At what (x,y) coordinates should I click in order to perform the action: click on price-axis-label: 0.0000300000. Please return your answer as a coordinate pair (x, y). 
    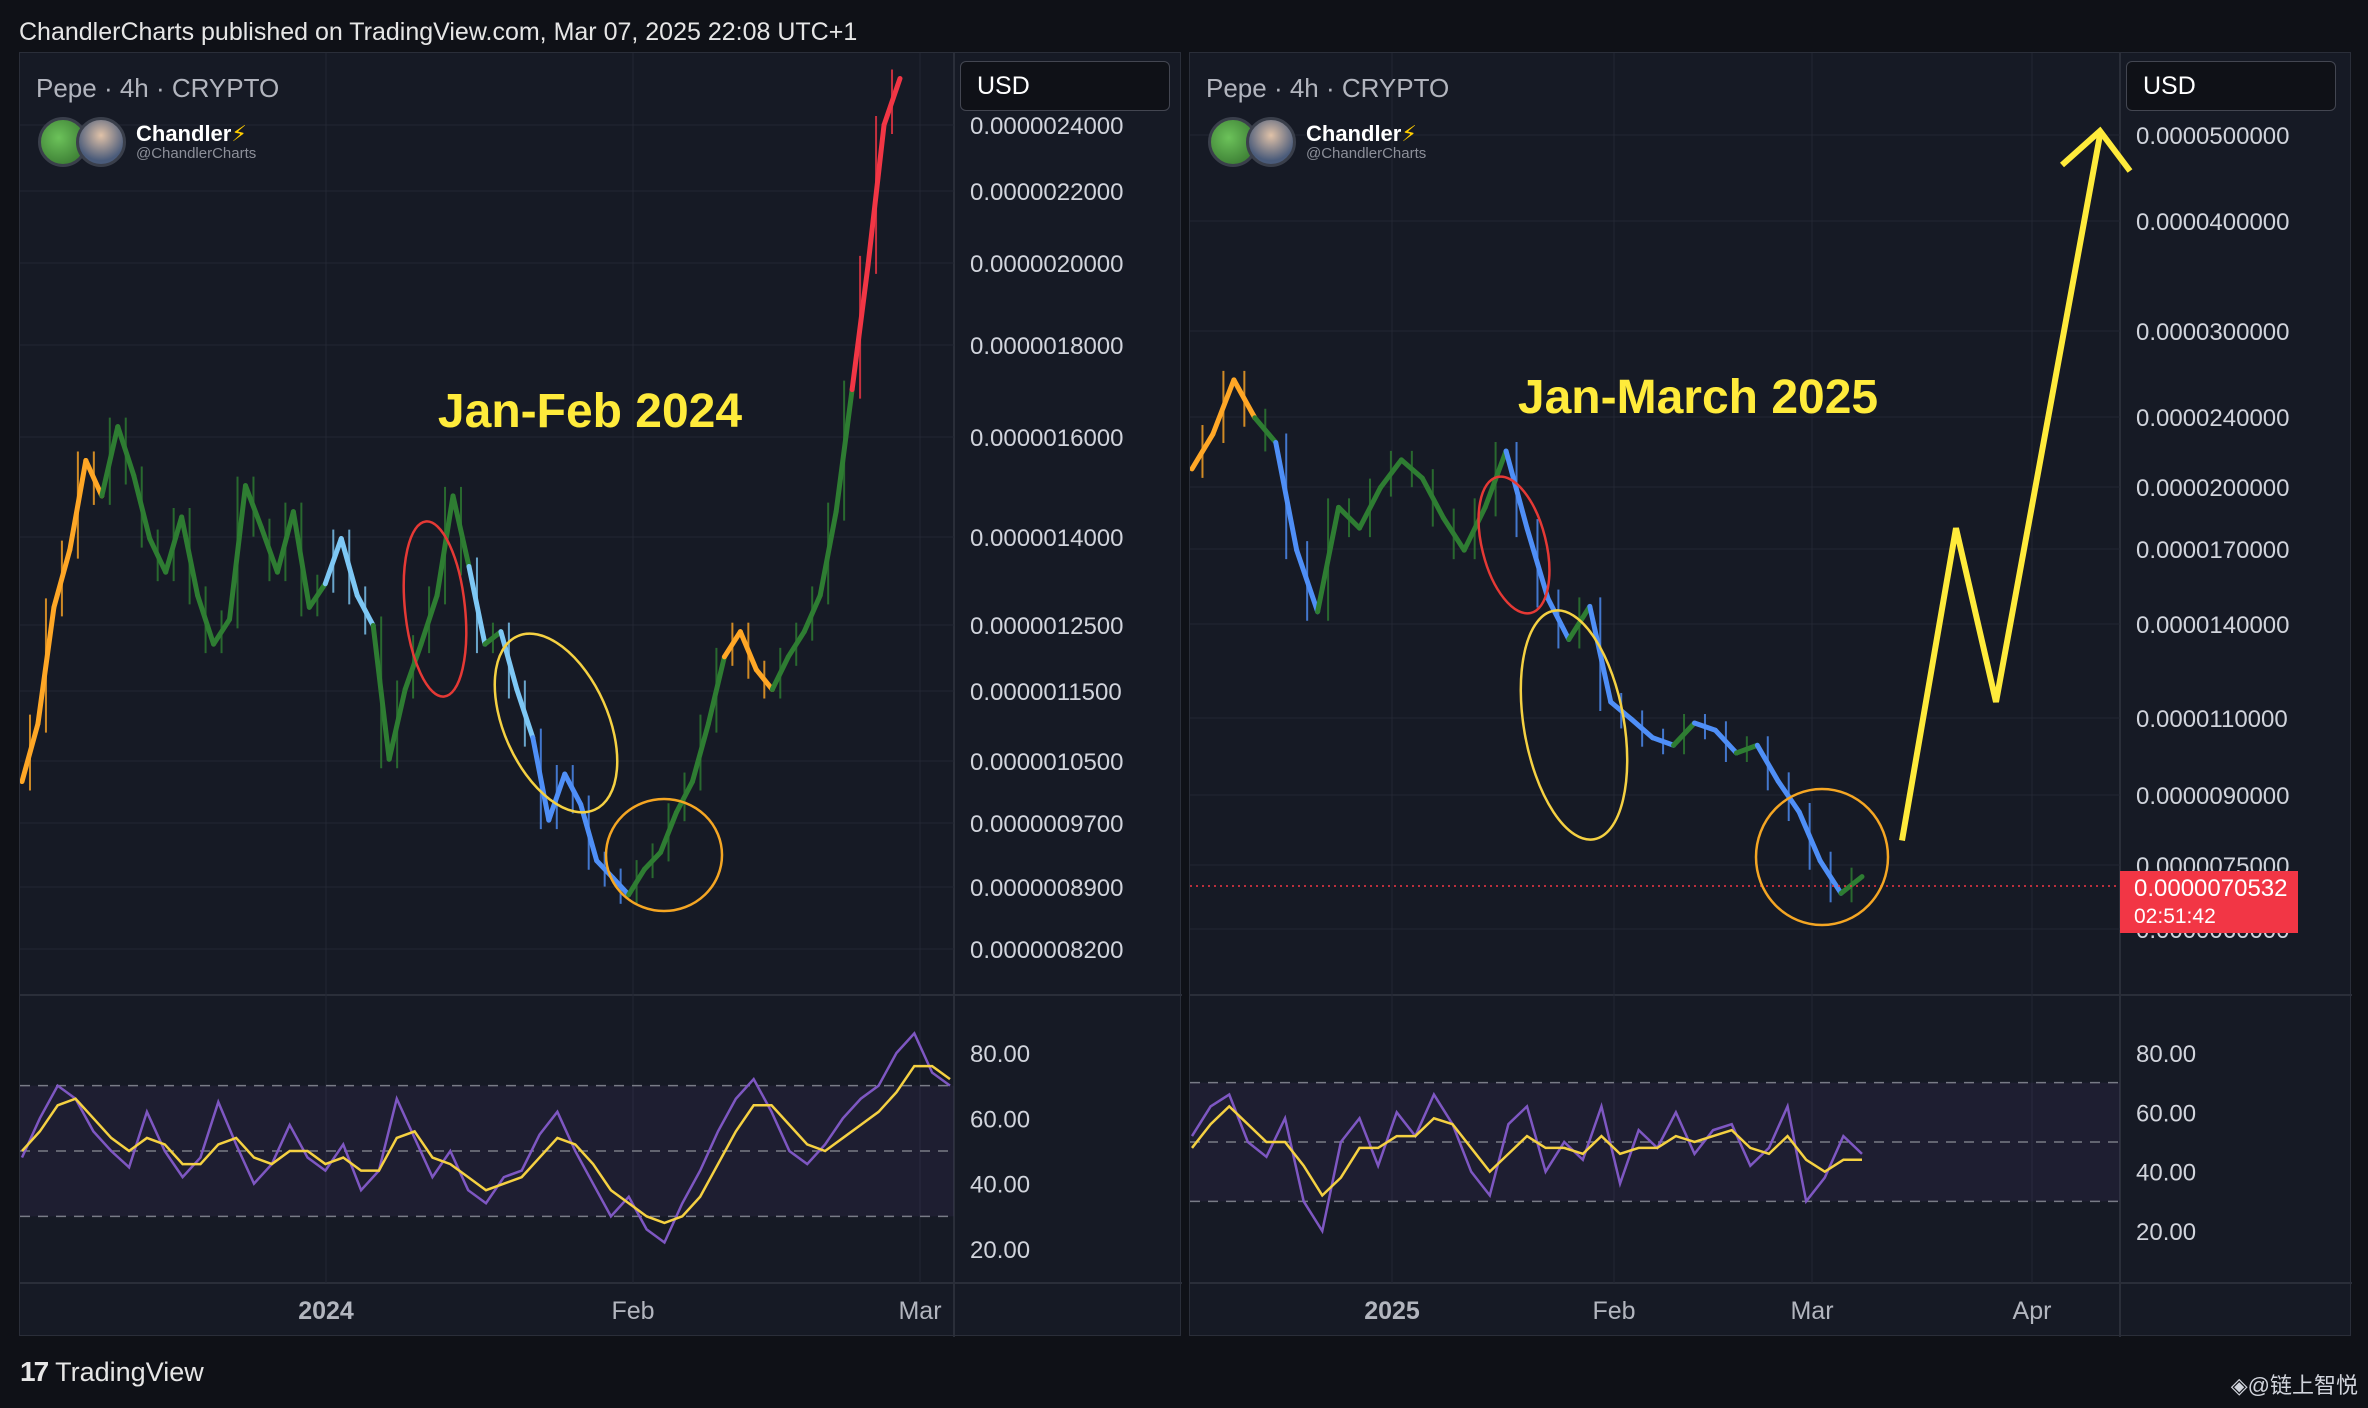
    Looking at the image, I should click on (2213, 332).